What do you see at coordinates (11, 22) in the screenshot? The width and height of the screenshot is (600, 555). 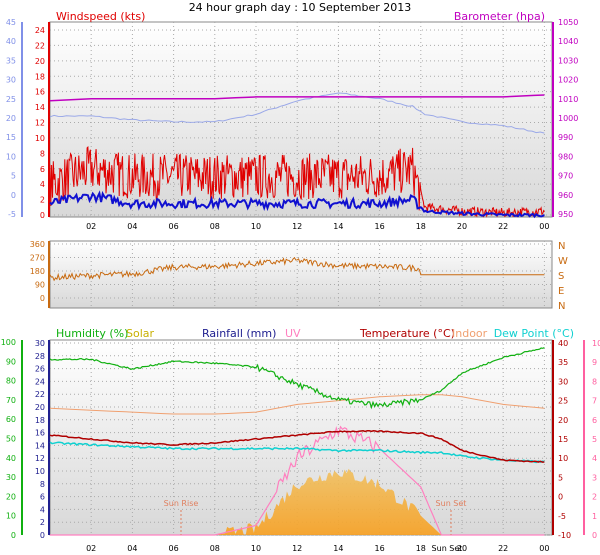 I see `gust-tick-label: 45` at bounding box center [11, 22].